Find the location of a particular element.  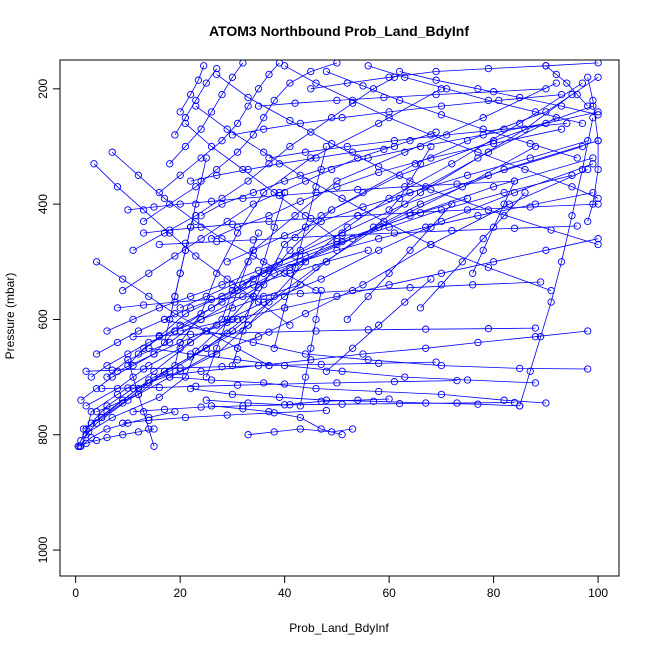

x-axis-title: Prob_Land_BdyInf is located at coordinates (339, 628).